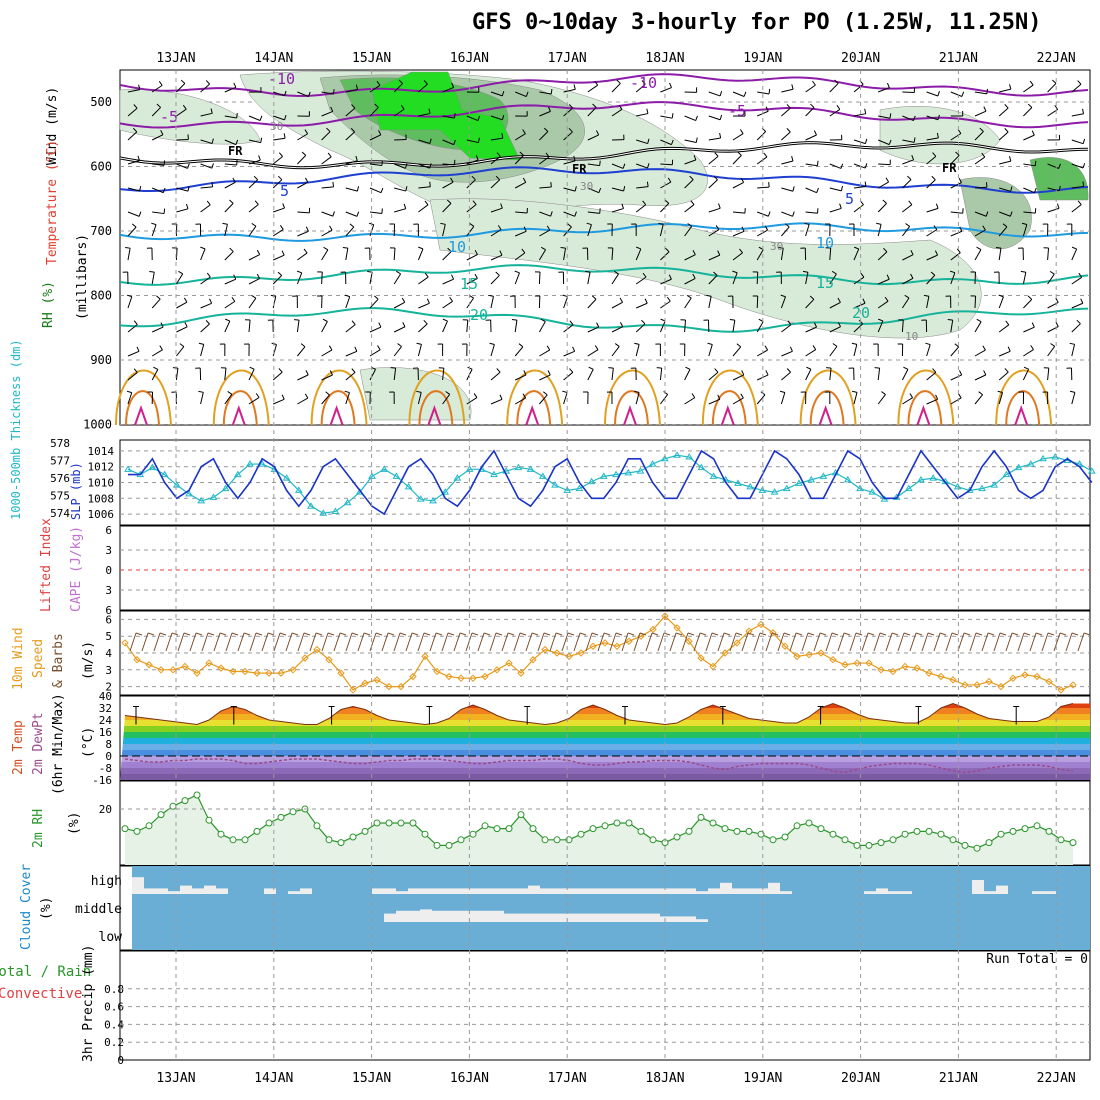  I want to click on rh-shading, so click(190, 117).